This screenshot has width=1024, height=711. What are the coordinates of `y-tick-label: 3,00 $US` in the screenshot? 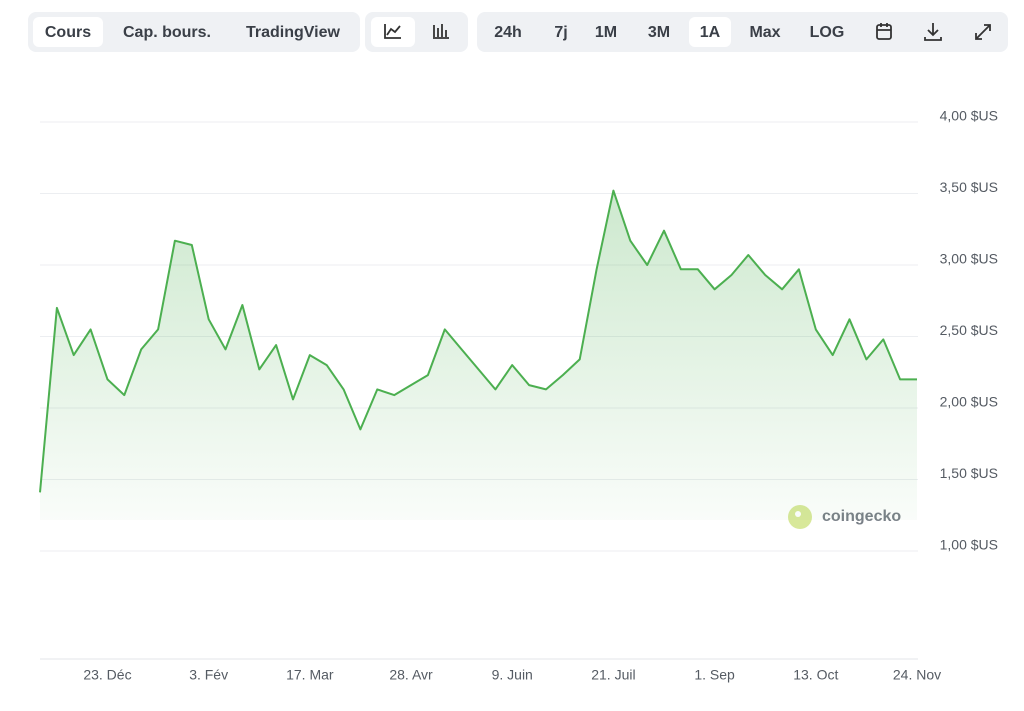 It's located at (969, 259).